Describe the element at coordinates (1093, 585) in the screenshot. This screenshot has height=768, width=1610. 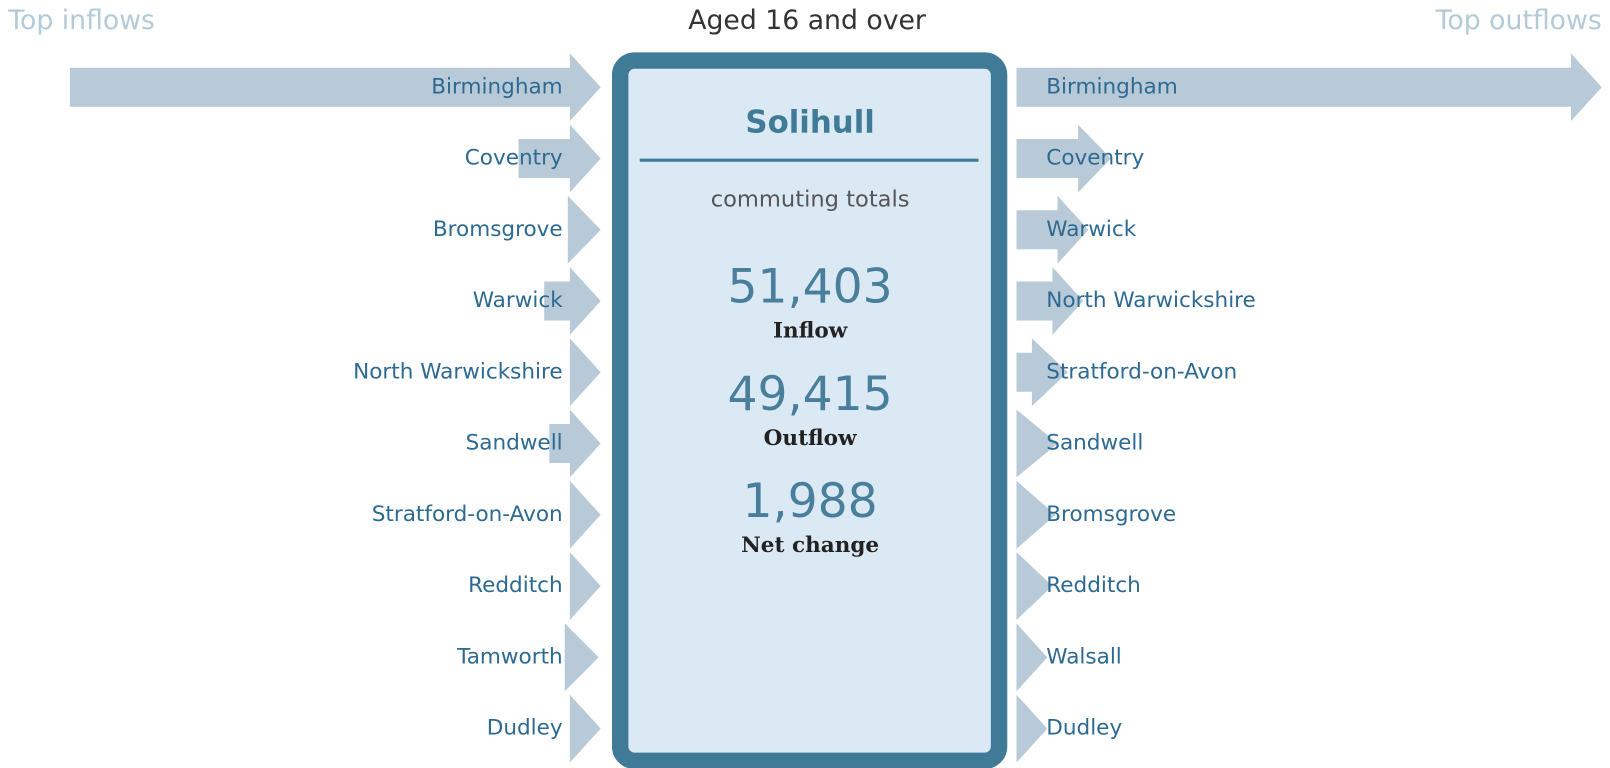
I see `outflow-label: Redditch` at that location.